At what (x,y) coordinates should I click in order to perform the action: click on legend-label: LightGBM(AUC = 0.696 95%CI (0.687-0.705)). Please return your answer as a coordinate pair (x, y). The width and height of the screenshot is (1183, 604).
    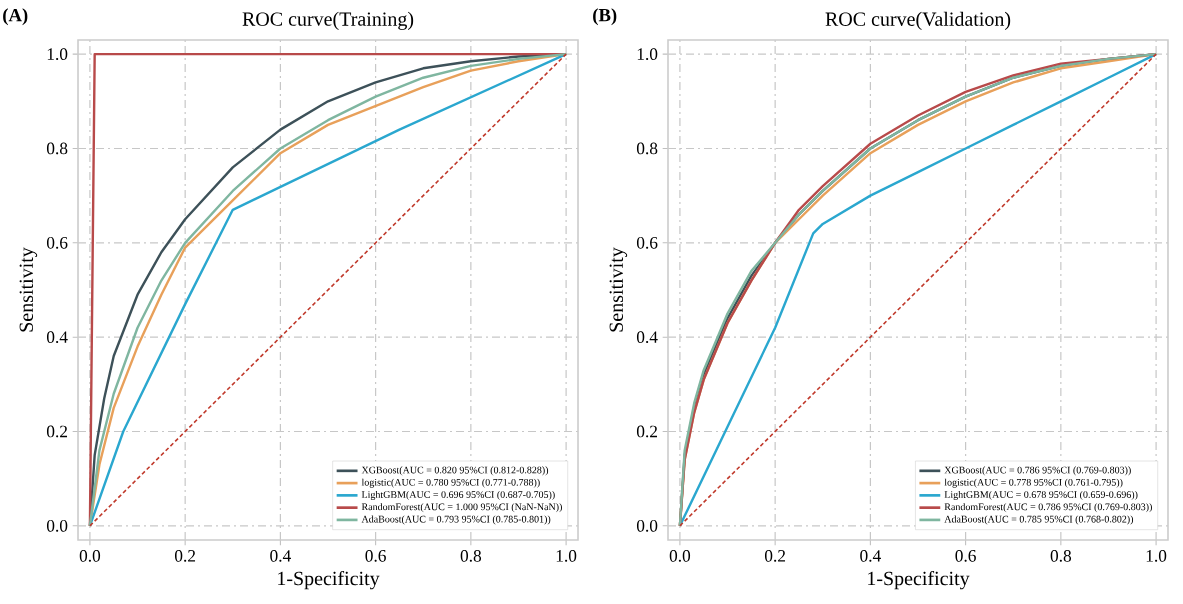
    Looking at the image, I should click on (458, 495).